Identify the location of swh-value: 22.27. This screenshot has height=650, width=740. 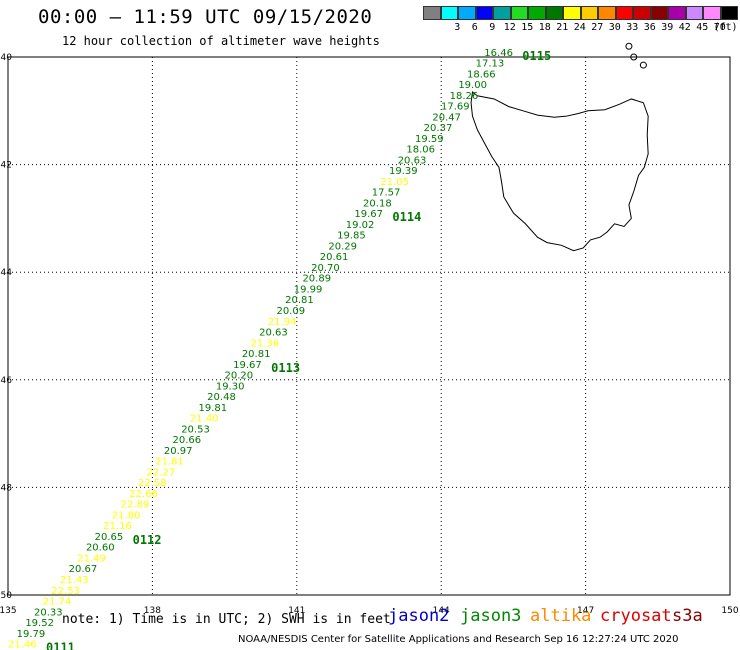
(161, 472).